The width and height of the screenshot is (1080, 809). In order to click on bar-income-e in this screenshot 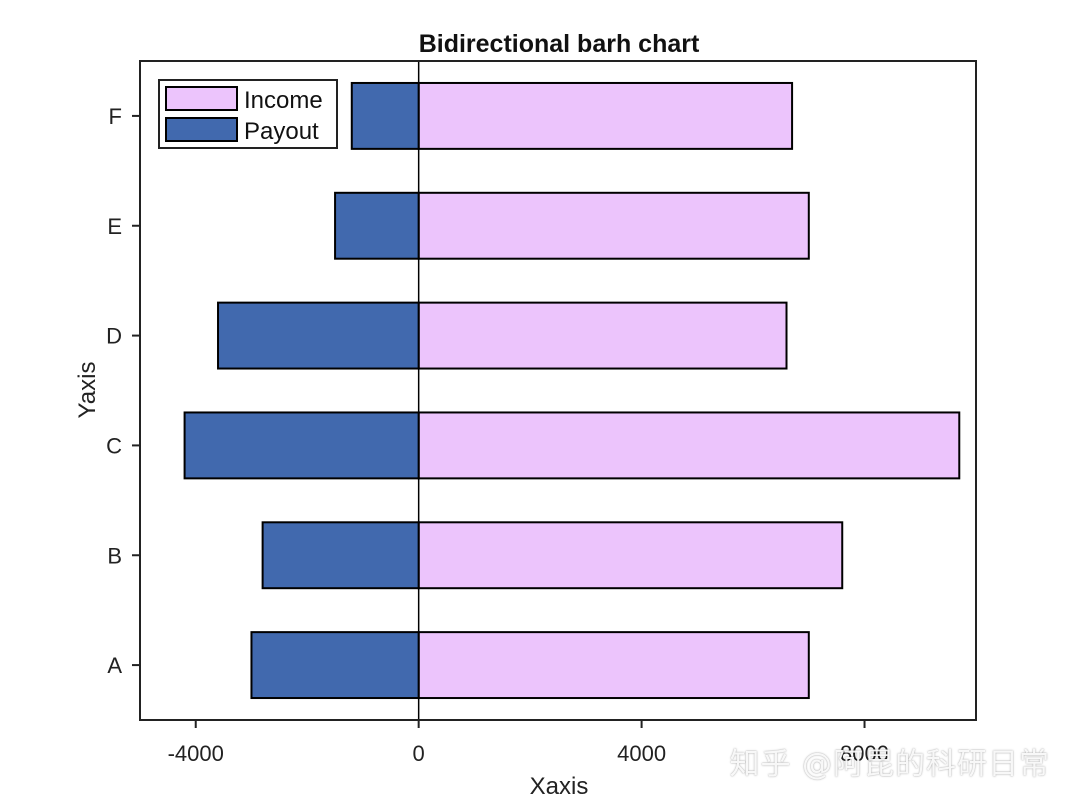, I will do `click(613, 225)`.